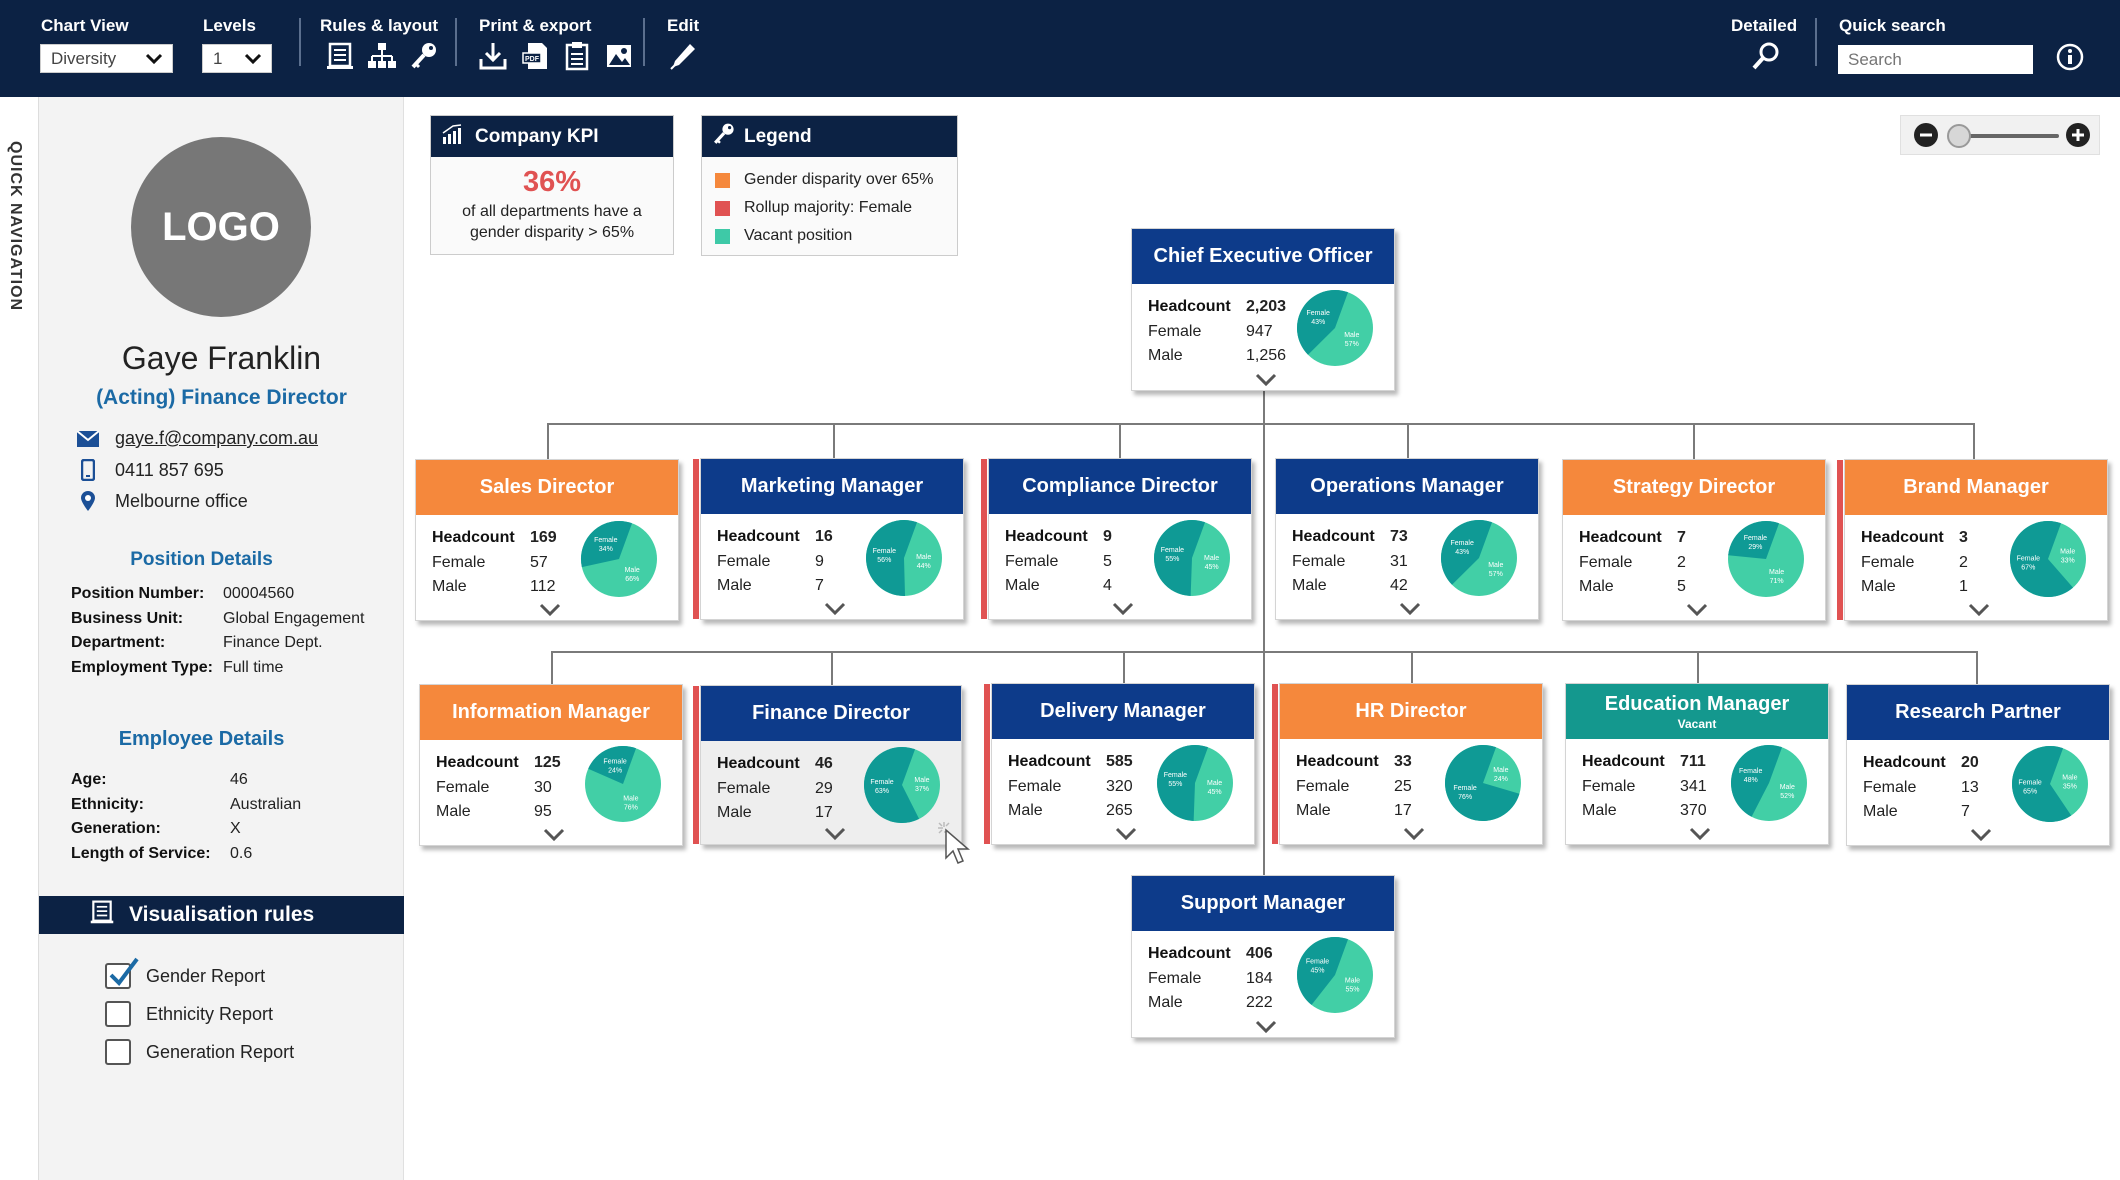  What do you see at coordinates (824, 812) in the screenshot?
I see `male-value: 17` at bounding box center [824, 812].